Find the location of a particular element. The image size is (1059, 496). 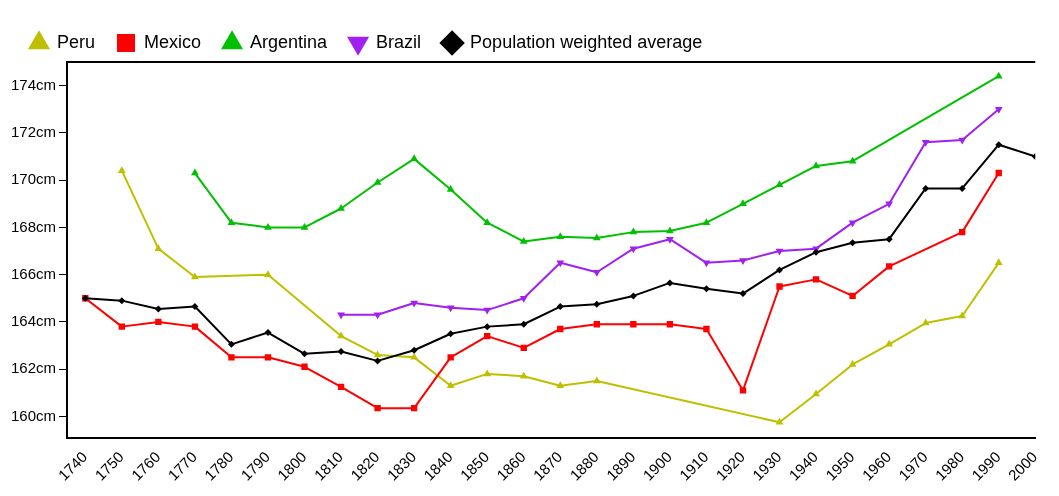

y-tick-label: 162cm is located at coordinates (33, 368).